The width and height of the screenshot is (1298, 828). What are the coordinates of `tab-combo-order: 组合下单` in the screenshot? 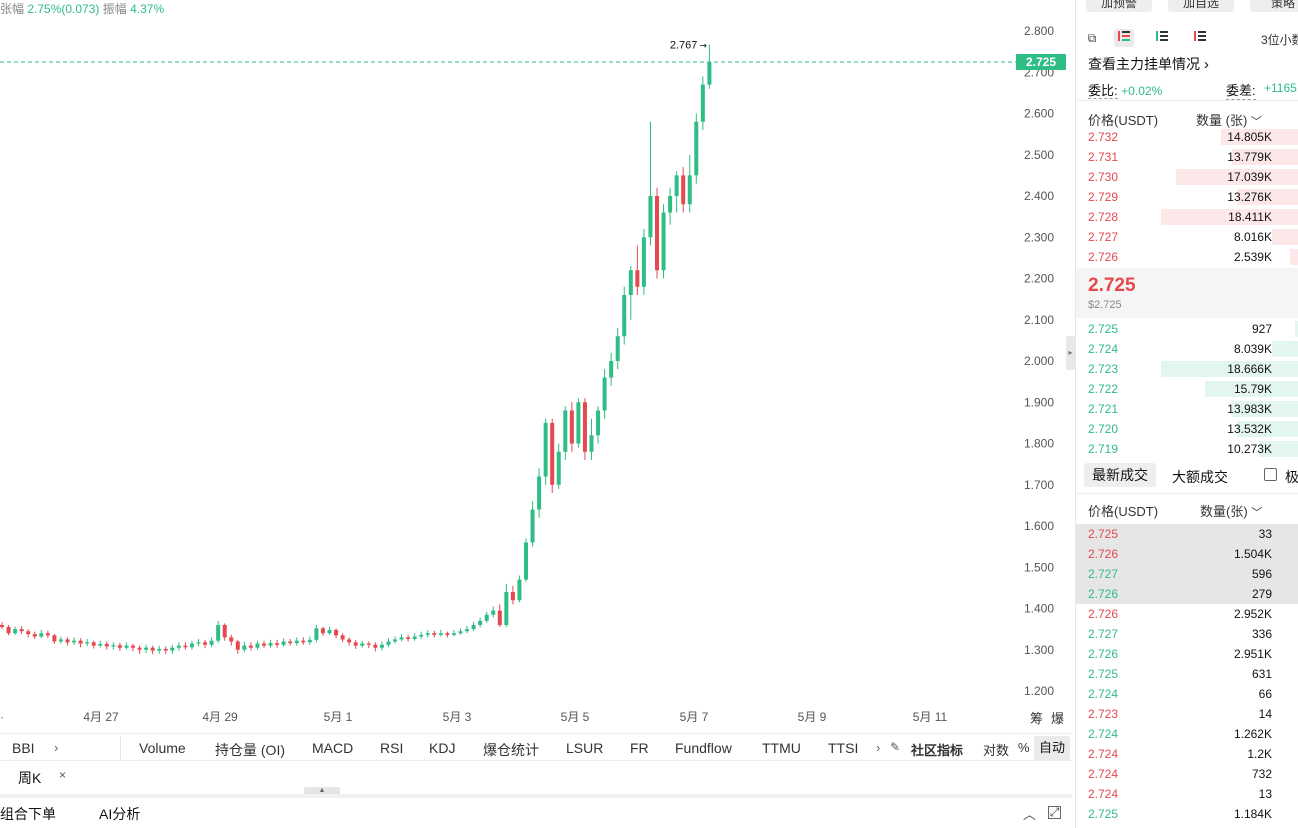 It's located at (28, 814).